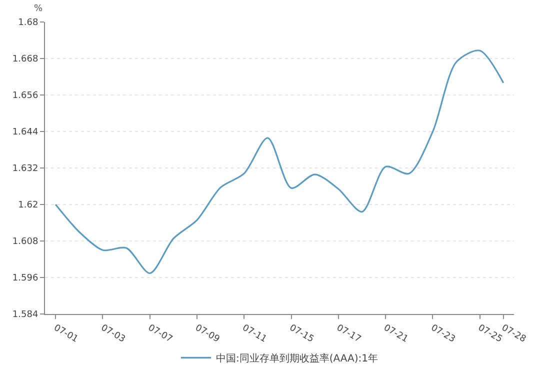 Image resolution: width=554 pixels, height=384 pixels. Describe the element at coordinates (38, 9) in the screenshot. I see `y-axis-title: %` at that location.